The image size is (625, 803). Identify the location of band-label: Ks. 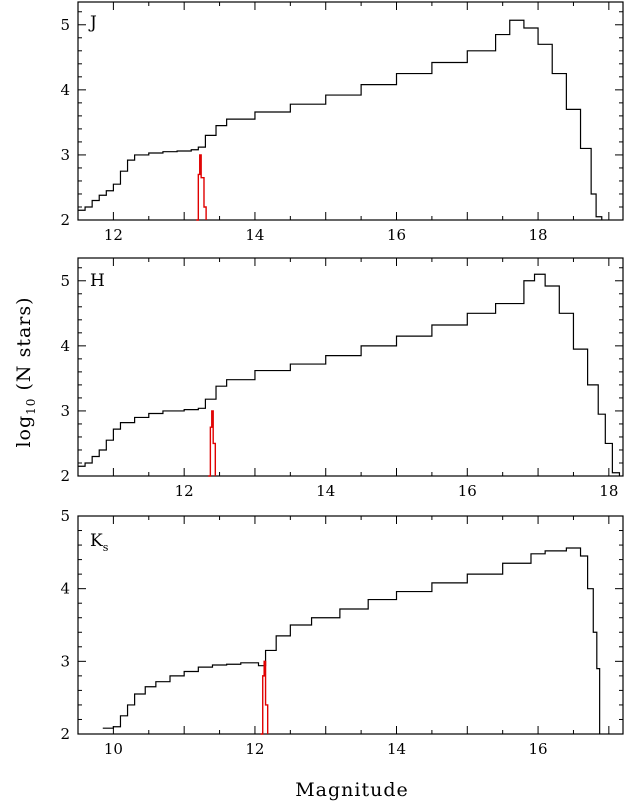
(99, 542).